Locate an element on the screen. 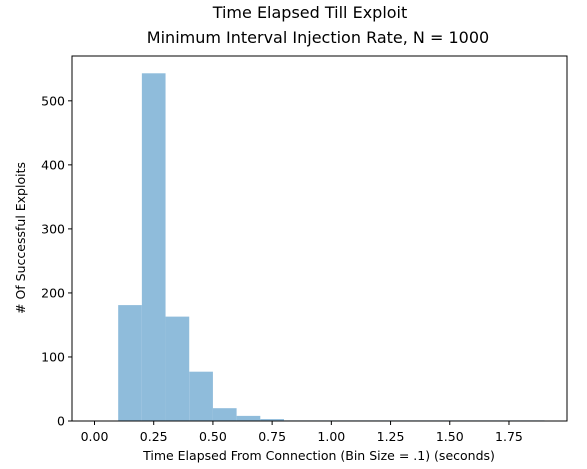  y-axis-label: # Of Successful Exploits is located at coordinates (20, 238).